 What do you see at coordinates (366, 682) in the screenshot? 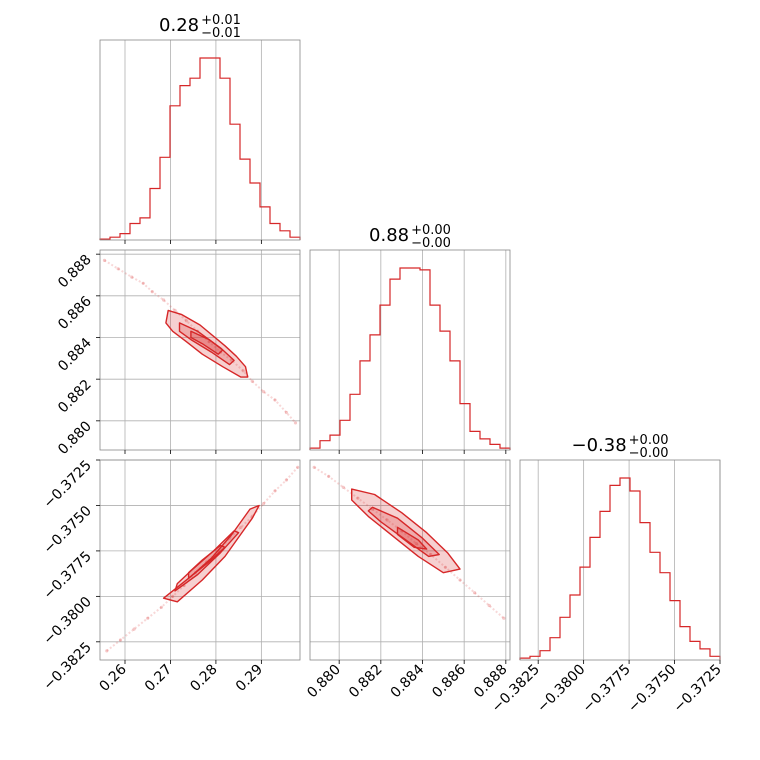
I see `x-tick-label-1-1: 0.882` at bounding box center [366, 682].